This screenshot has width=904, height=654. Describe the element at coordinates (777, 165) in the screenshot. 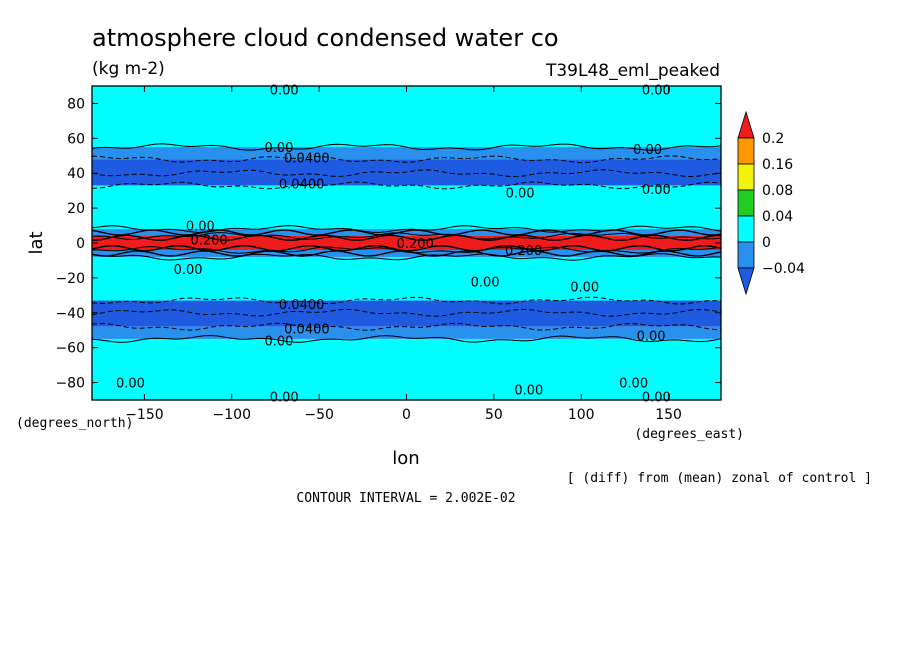

I see `colorbar-label: 0.16` at that location.